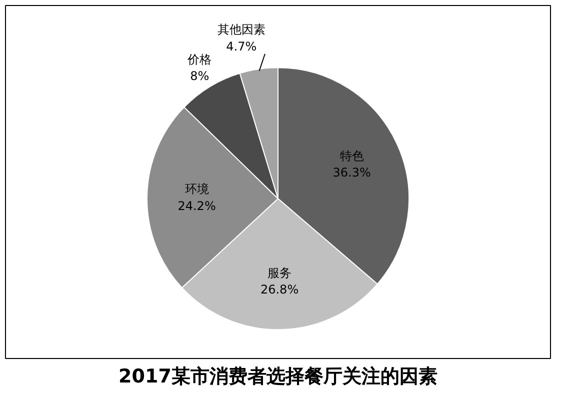 Image resolution: width=561 pixels, height=398 pixels. Describe the element at coordinates (351, 173) in the screenshot. I see `data-label: 36.3%` at that location.